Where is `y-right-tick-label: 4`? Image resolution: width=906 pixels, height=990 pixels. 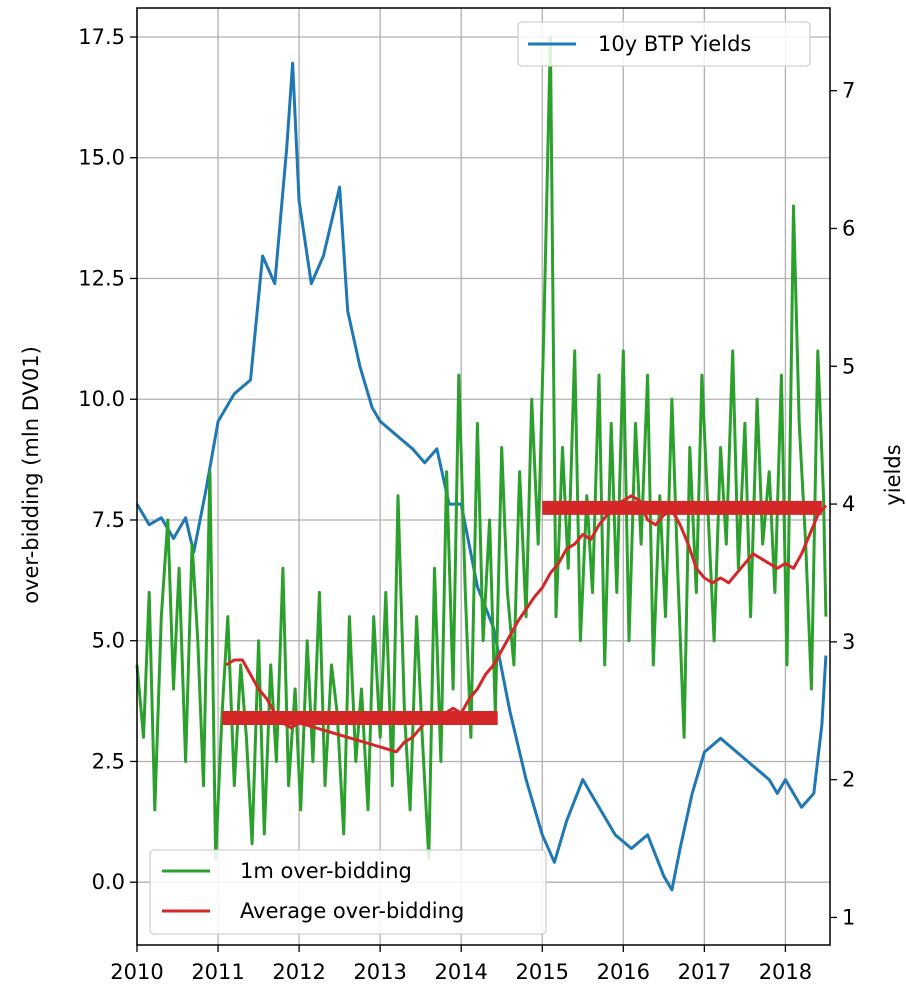
y-right-tick-label: 4 is located at coordinates (848, 504).